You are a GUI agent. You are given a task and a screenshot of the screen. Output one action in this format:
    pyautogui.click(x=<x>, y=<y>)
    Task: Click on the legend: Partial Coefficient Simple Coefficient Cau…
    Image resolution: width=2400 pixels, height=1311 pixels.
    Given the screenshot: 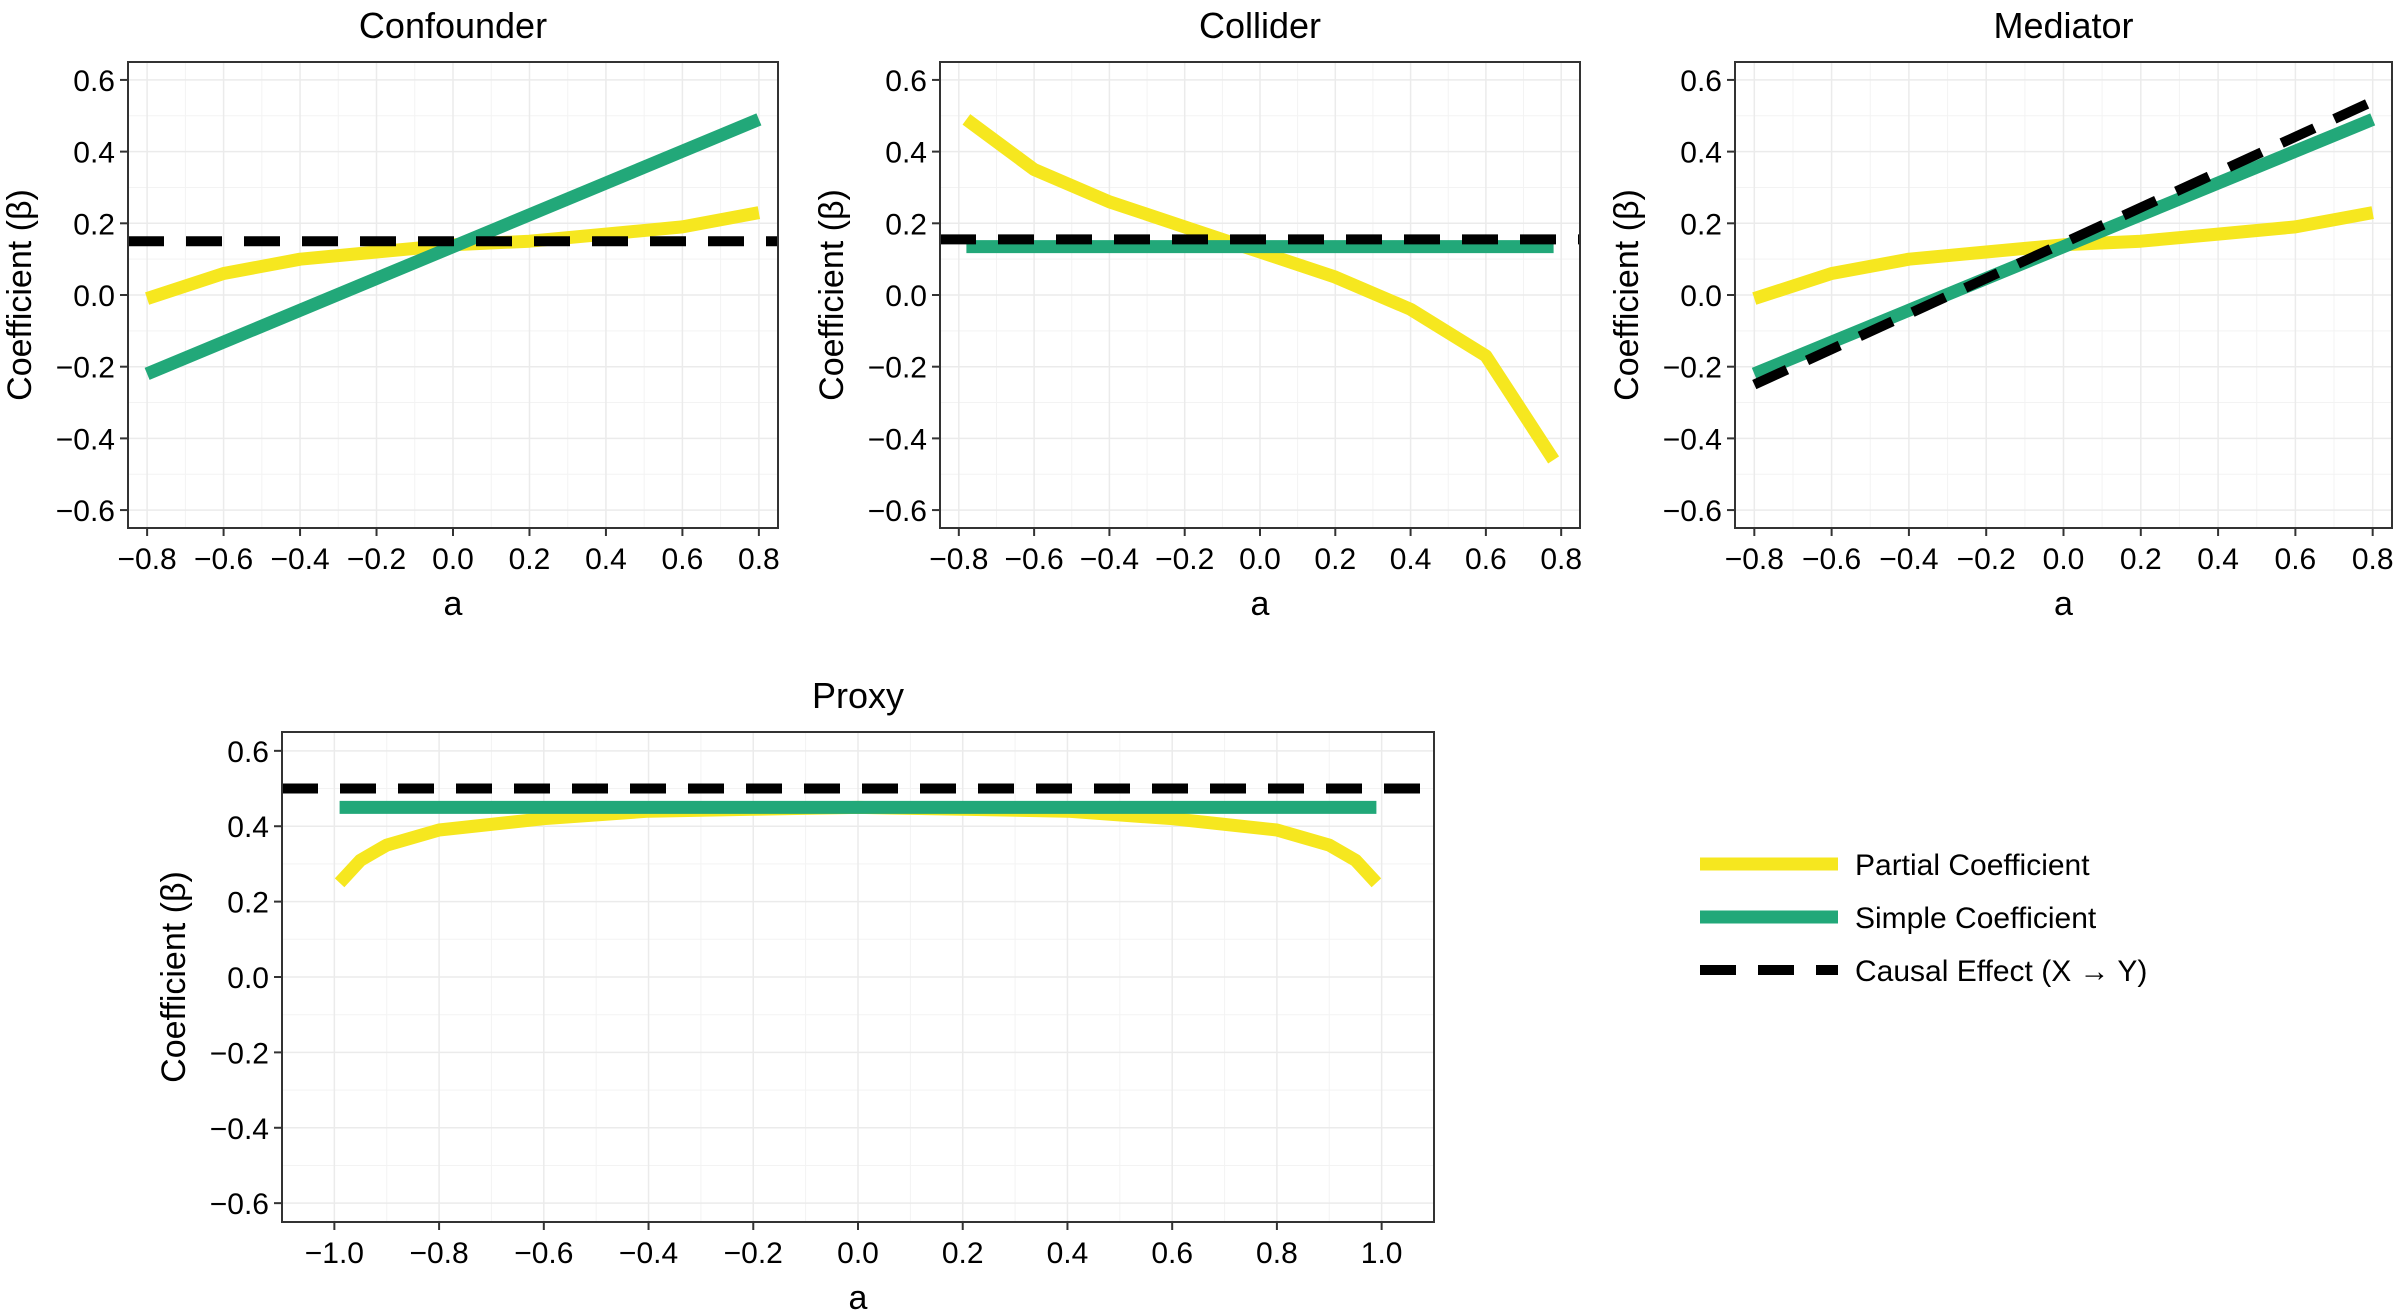 What is the action you would take?
    pyautogui.click(x=1923, y=918)
    